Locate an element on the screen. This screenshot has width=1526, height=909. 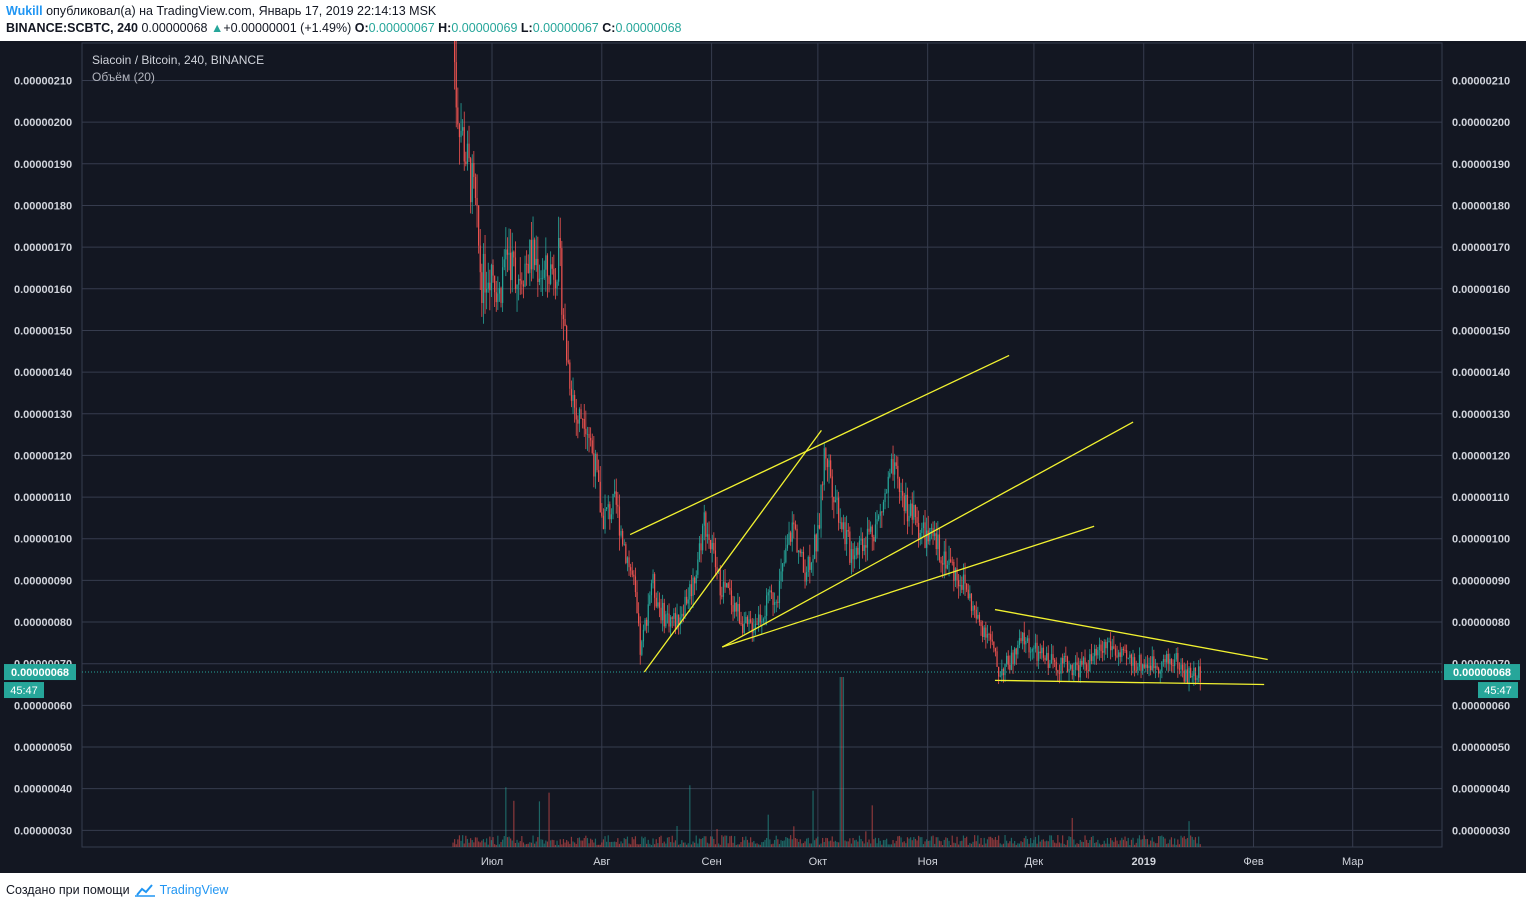
x-tick-label: Сен is located at coordinates (712, 862).